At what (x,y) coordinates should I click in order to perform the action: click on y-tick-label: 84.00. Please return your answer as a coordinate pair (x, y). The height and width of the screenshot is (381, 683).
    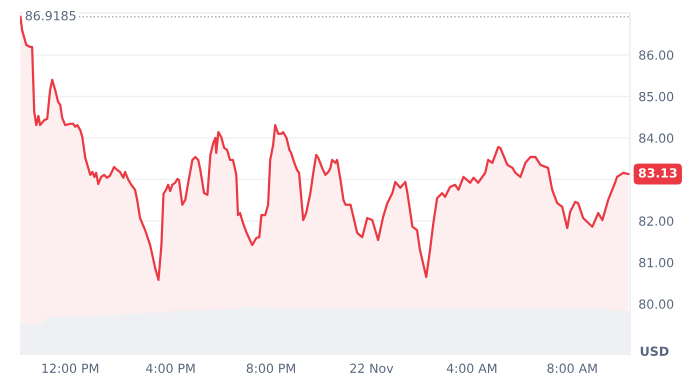
    Looking at the image, I should click on (656, 138).